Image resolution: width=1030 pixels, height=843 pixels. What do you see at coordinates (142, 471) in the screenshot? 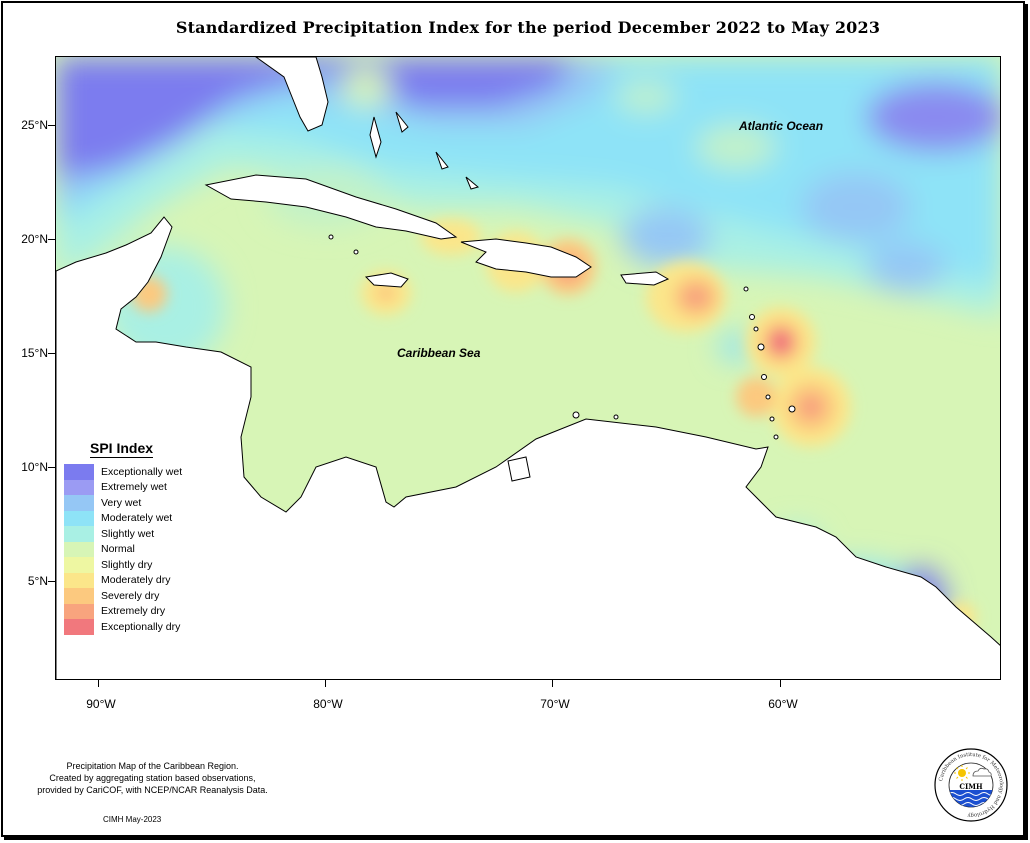
I see `legend-label: Exceptionally wet` at bounding box center [142, 471].